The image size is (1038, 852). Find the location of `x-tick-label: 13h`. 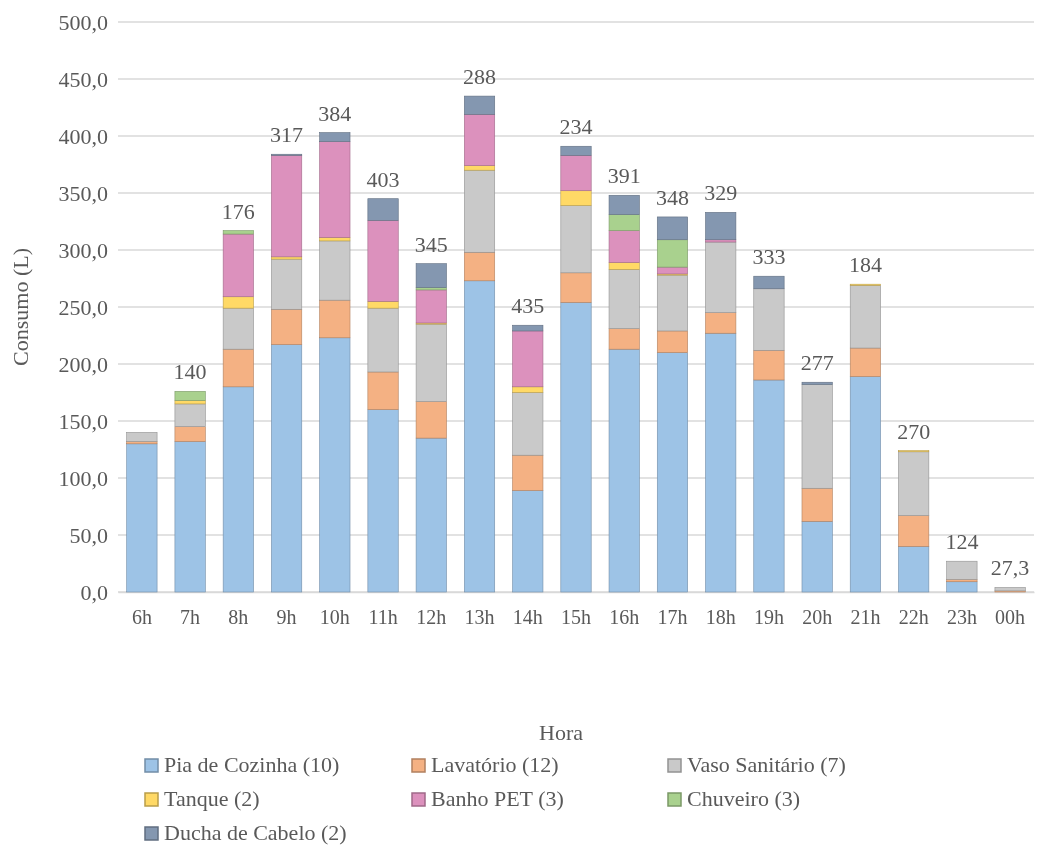

x-tick-label: 13h is located at coordinates (479, 617).